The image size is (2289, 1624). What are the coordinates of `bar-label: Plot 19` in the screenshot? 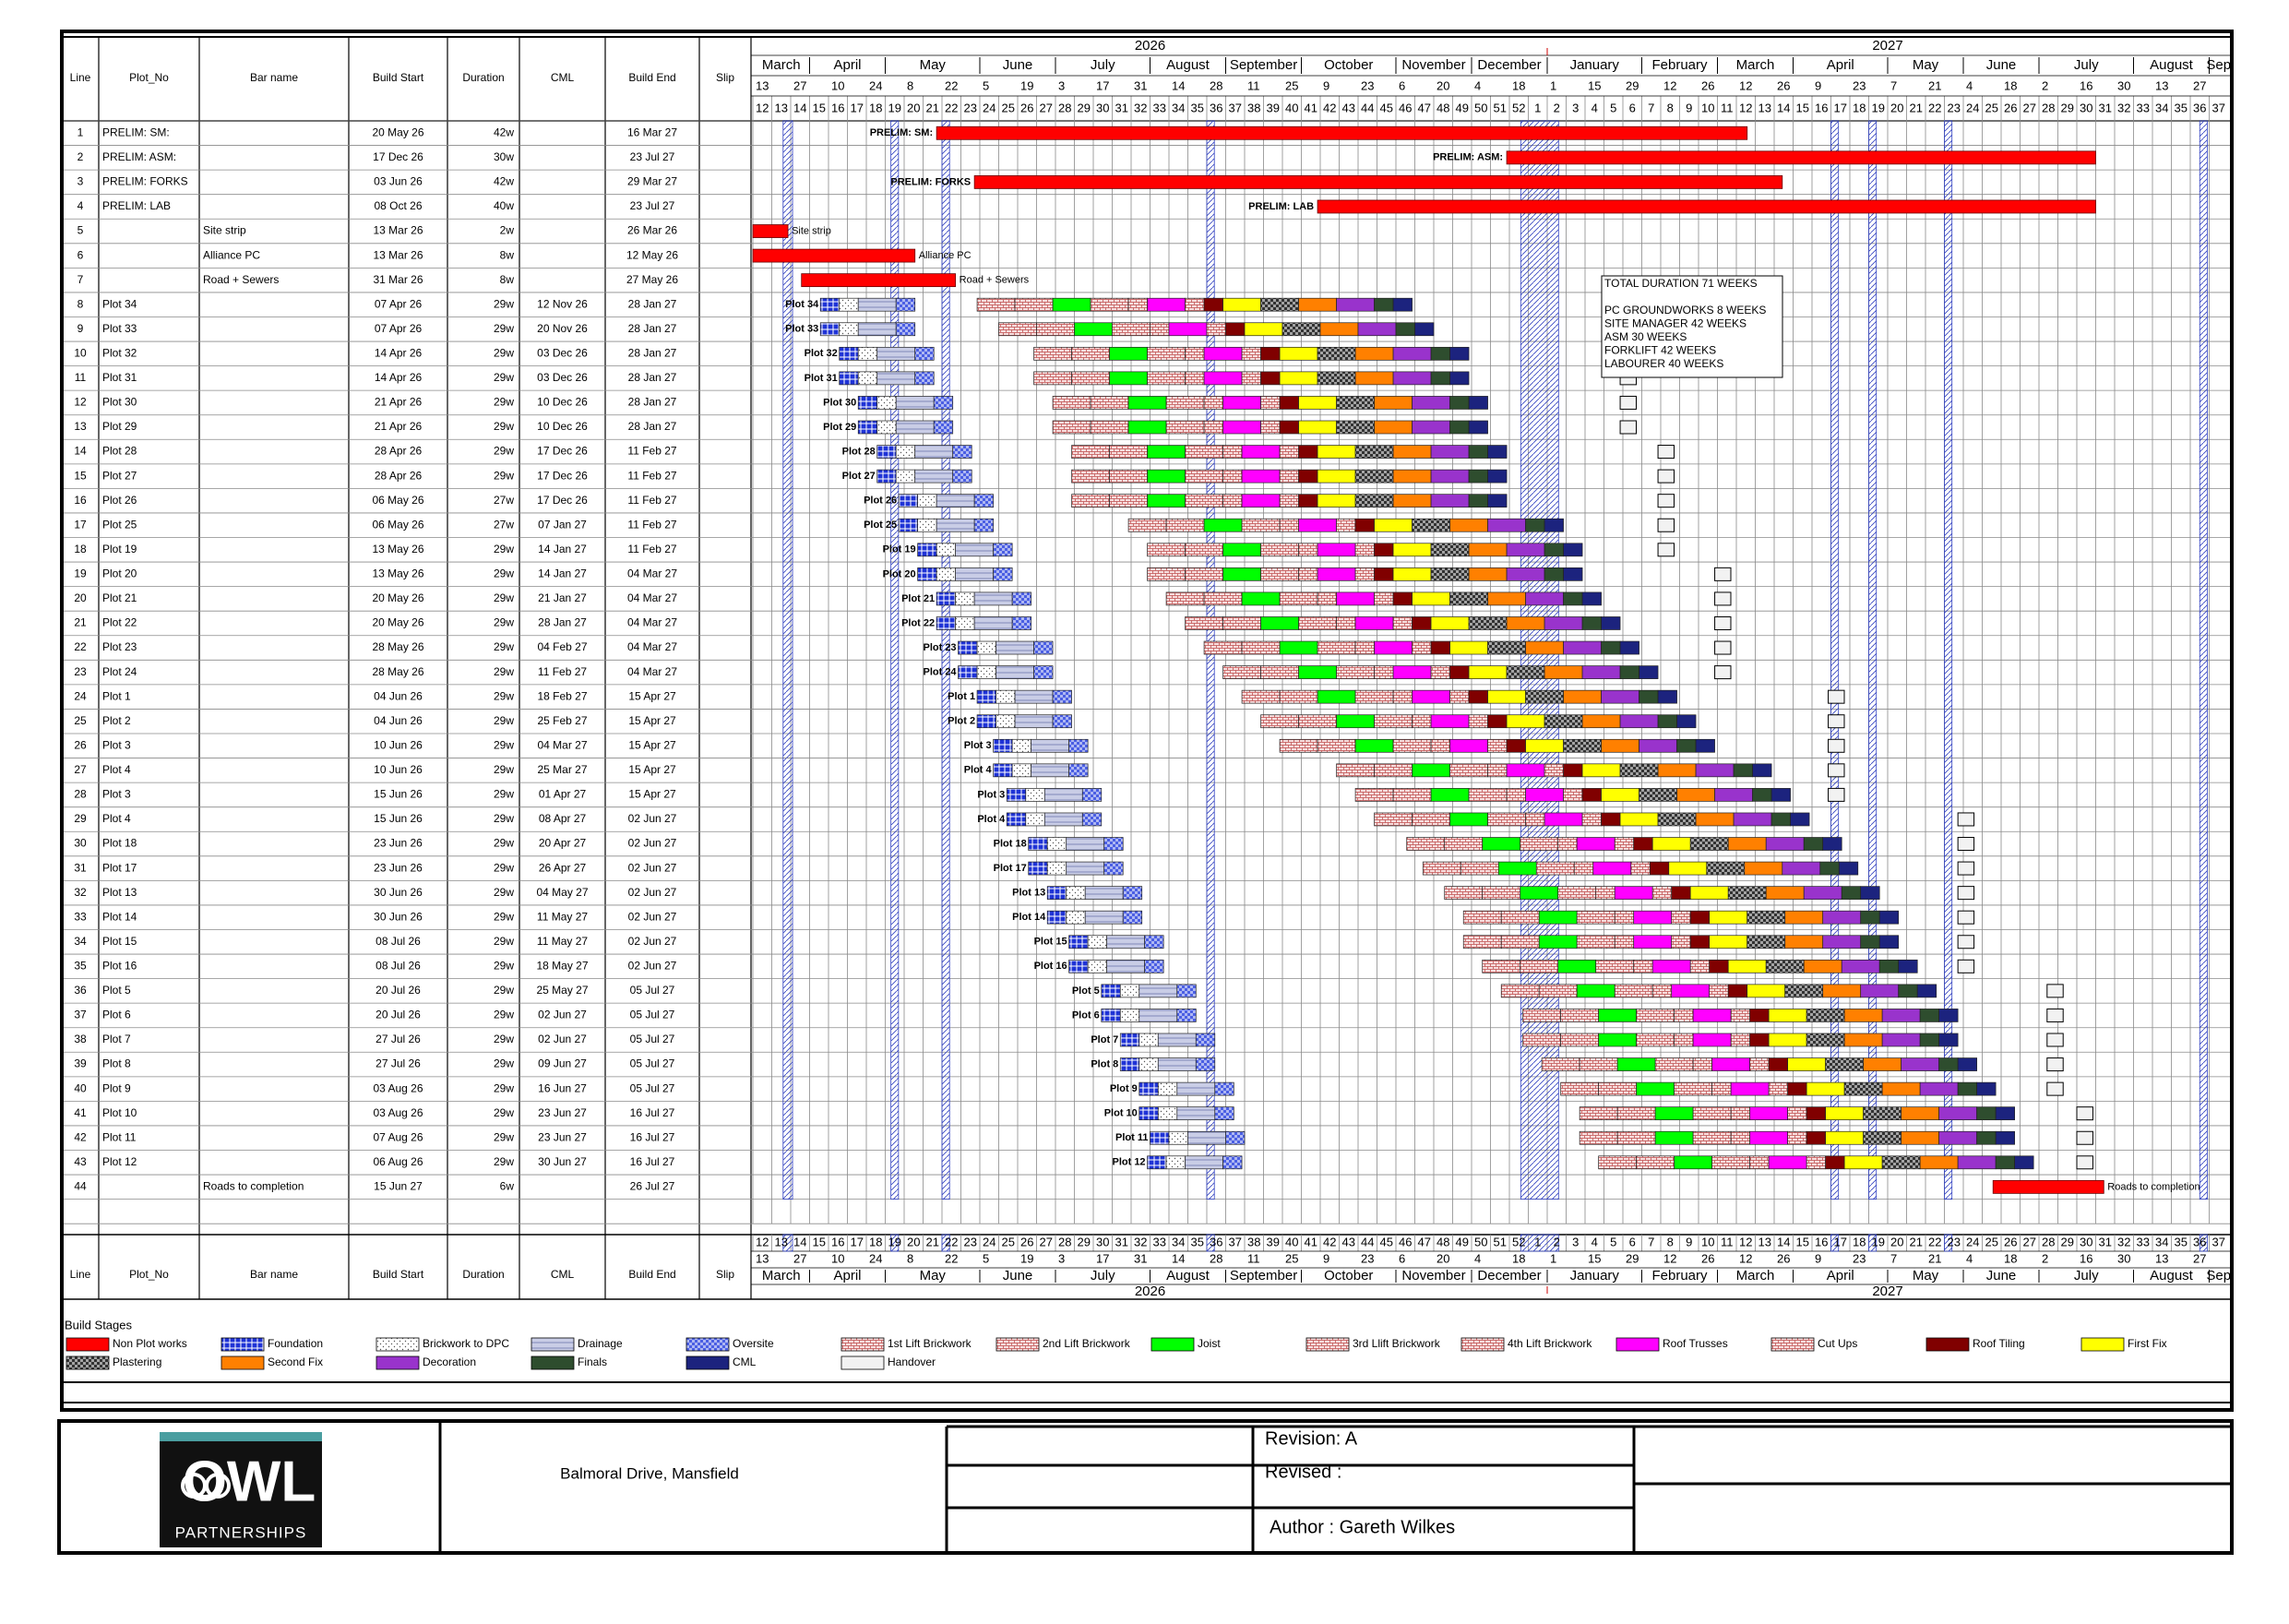 It's located at (899, 549).